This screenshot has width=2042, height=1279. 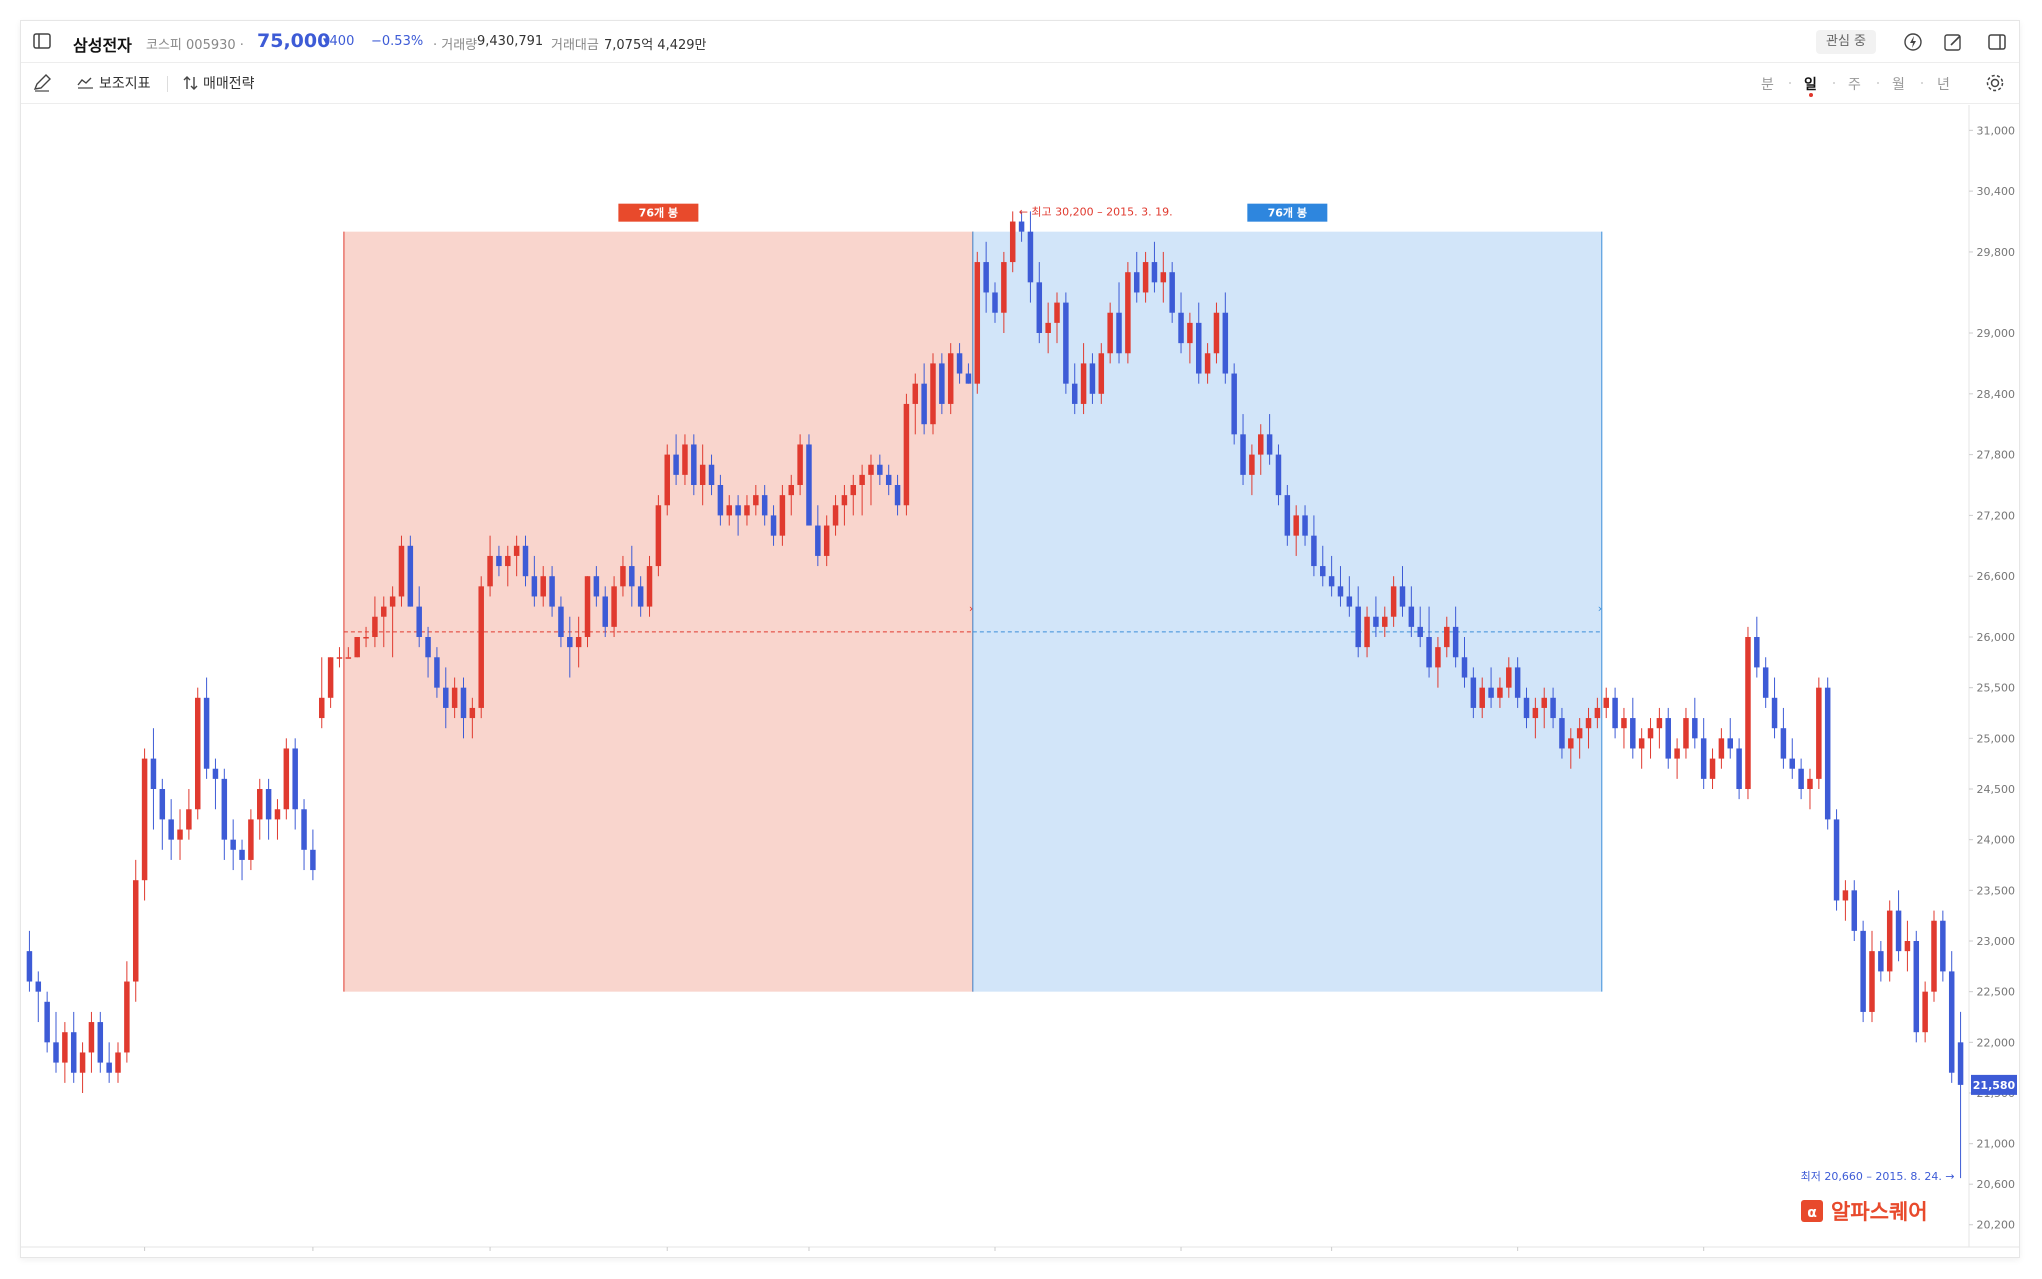 I want to click on sidebar-toggle-icon, so click(x=42, y=41).